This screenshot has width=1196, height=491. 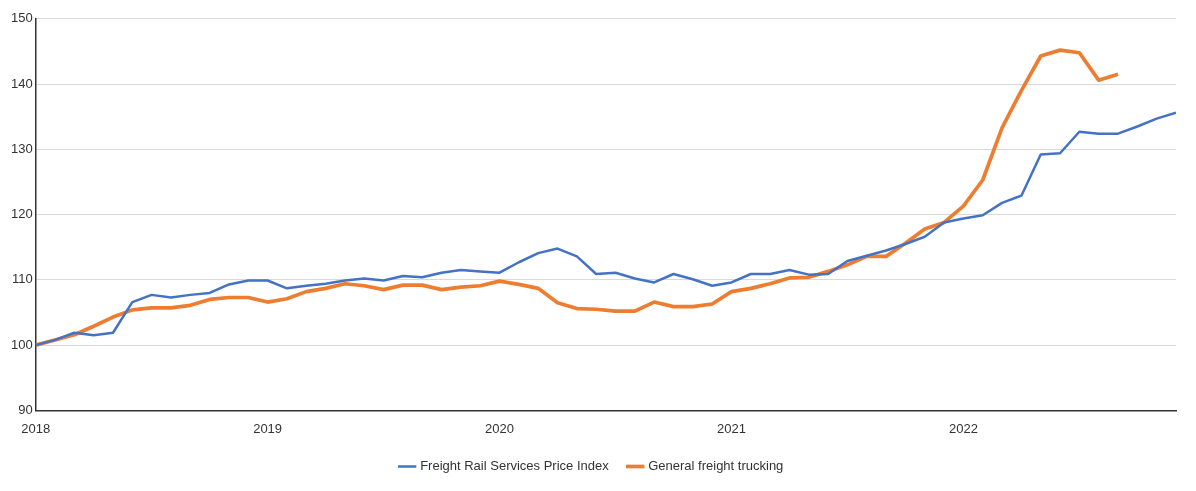 What do you see at coordinates (21, 83) in the screenshot?
I see `y-tick-label: 140` at bounding box center [21, 83].